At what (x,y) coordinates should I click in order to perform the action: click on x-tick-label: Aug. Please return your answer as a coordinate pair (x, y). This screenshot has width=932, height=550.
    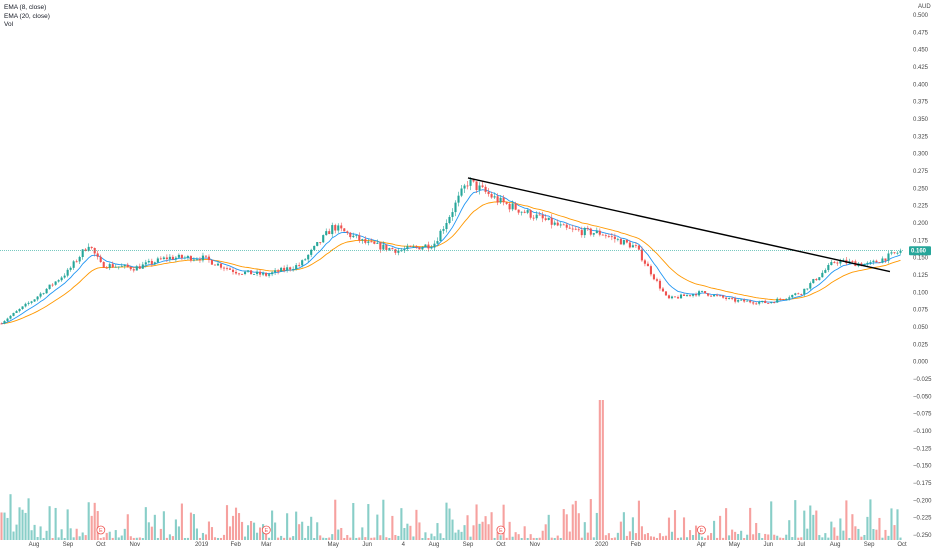
    Looking at the image, I should click on (34, 545).